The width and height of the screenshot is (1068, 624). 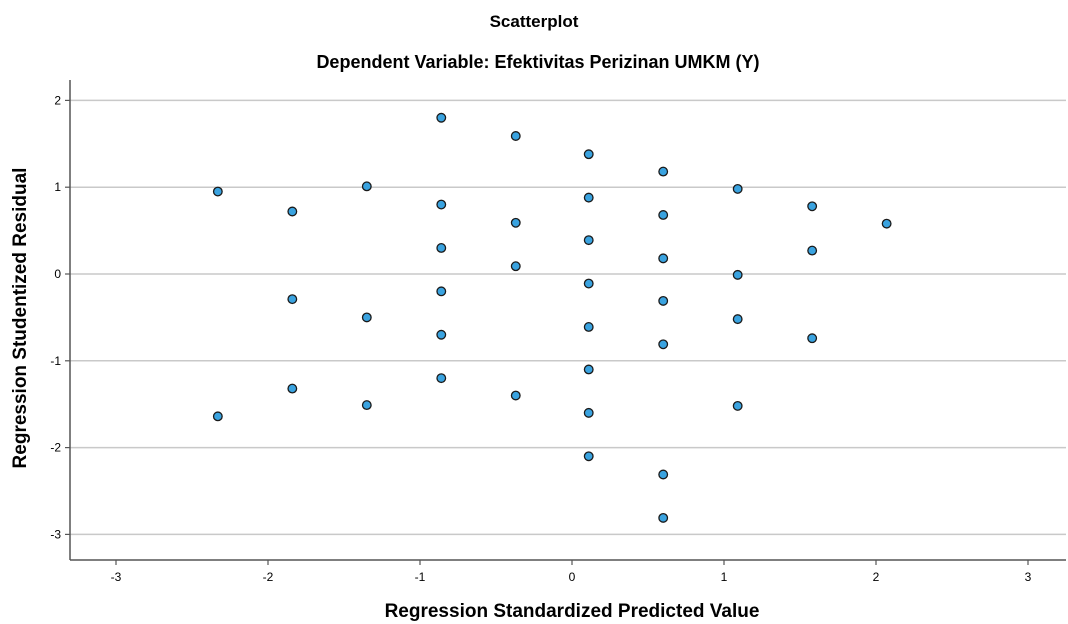 What do you see at coordinates (724, 577) in the screenshot?
I see `x-tick-label: 1` at bounding box center [724, 577].